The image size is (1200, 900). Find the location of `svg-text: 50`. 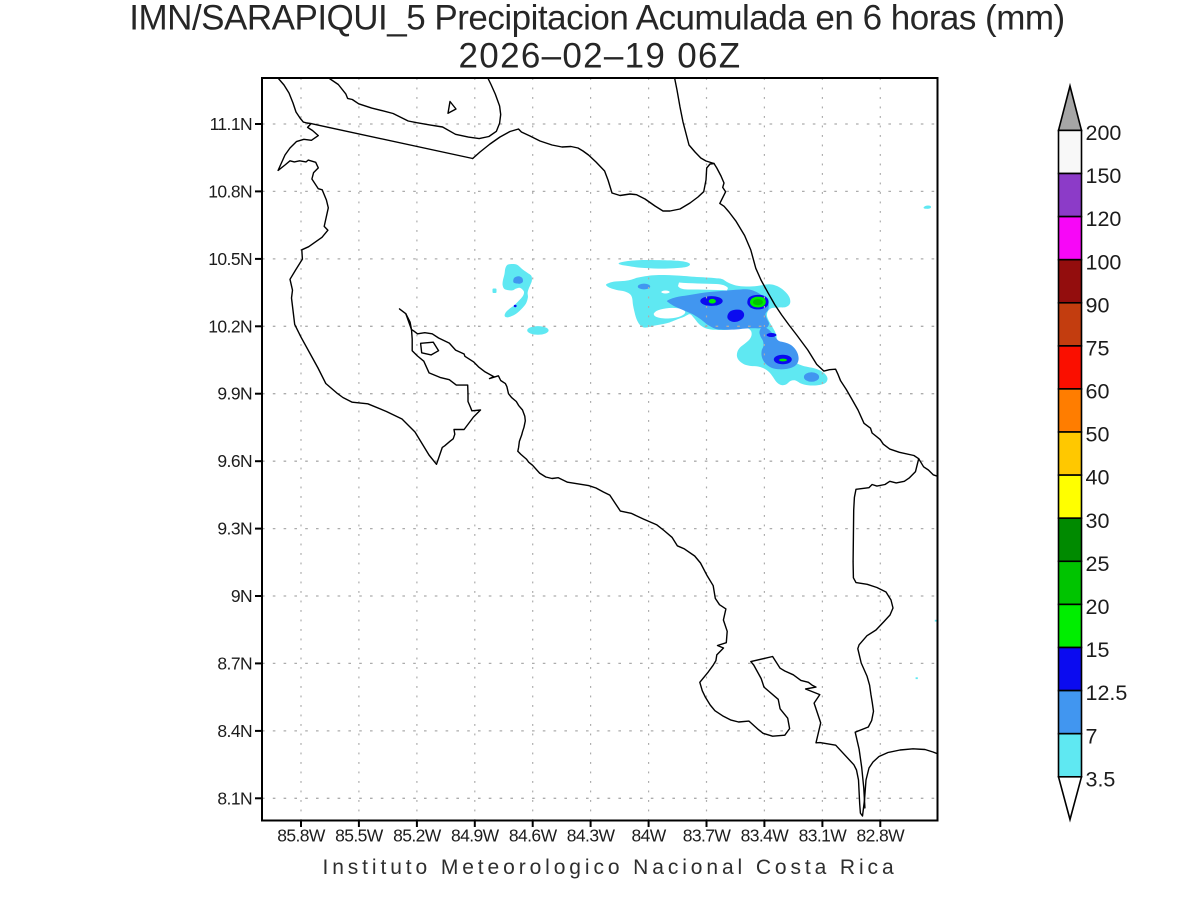

svg-text: 50 is located at coordinates (1098, 435).